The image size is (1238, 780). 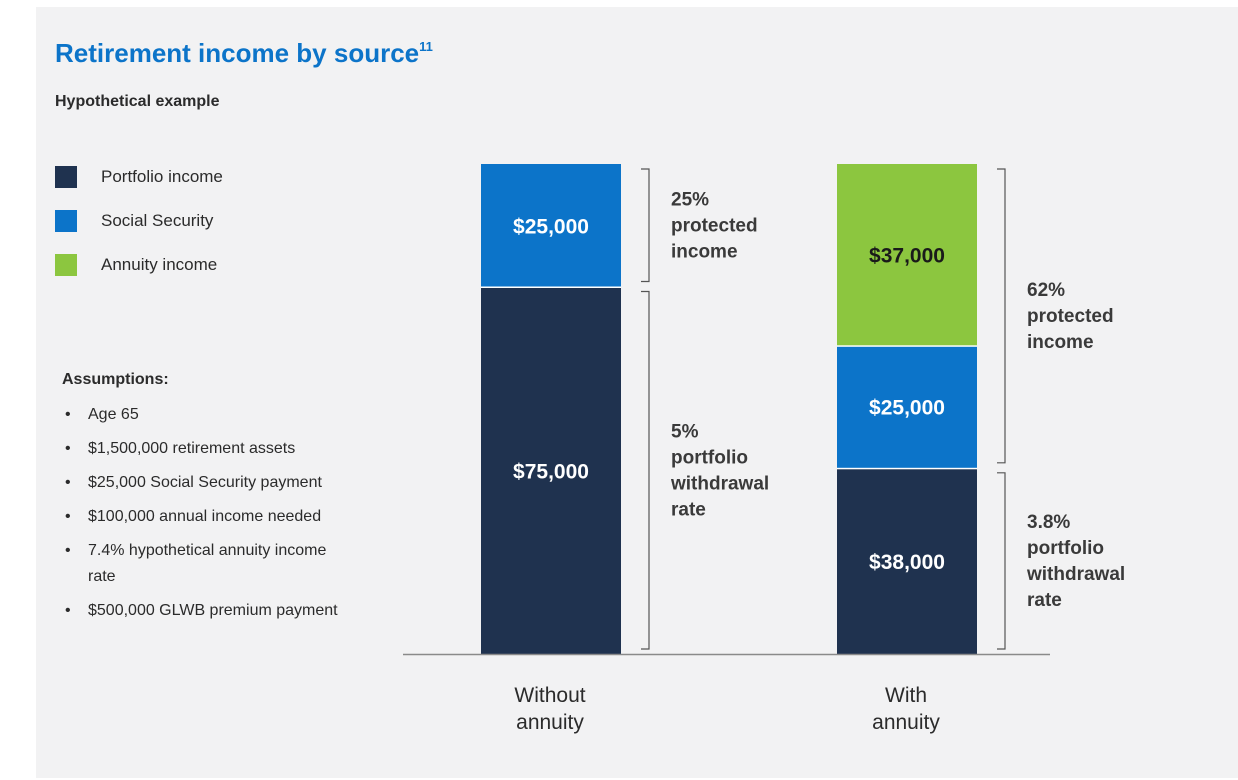 What do you see at coordinates (549, 695) in the screenshot?
I see `category-label: Without` at bounding box center [549, 695].